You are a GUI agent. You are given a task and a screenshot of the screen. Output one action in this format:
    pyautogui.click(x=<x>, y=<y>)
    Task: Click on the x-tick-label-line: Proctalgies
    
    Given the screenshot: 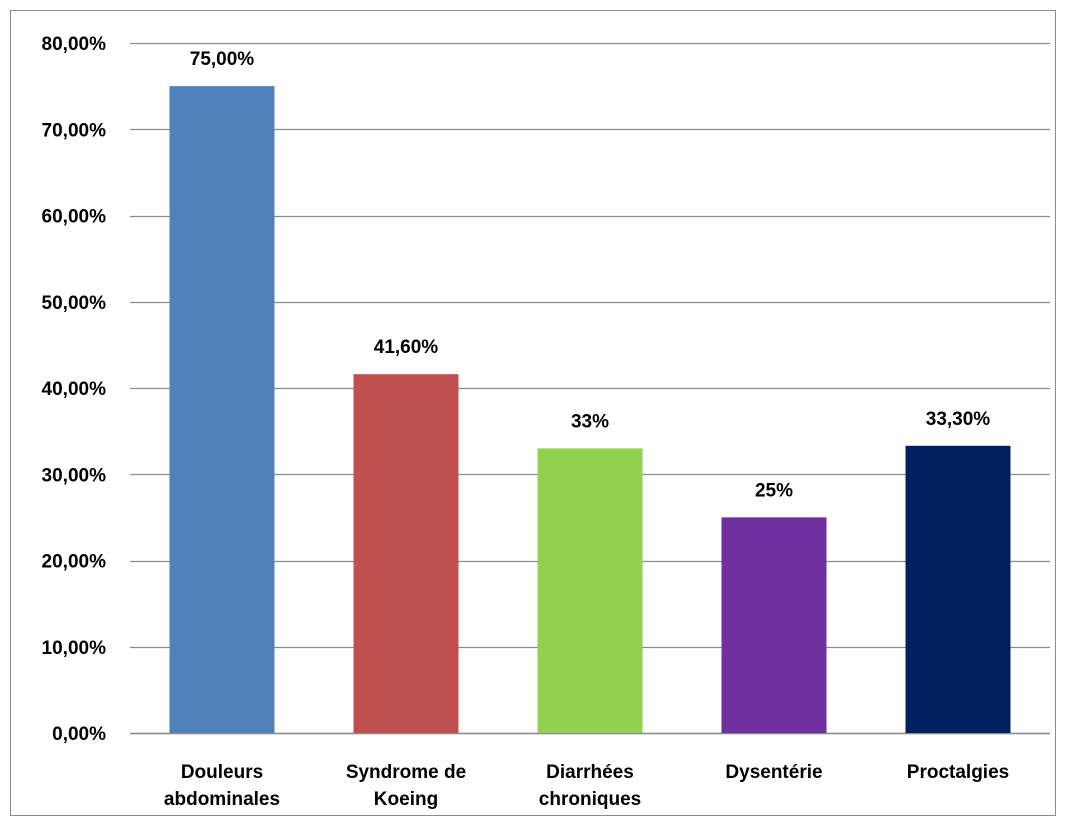 What is the action you would take?
    pyautogui.click(x=958, y=772)
    